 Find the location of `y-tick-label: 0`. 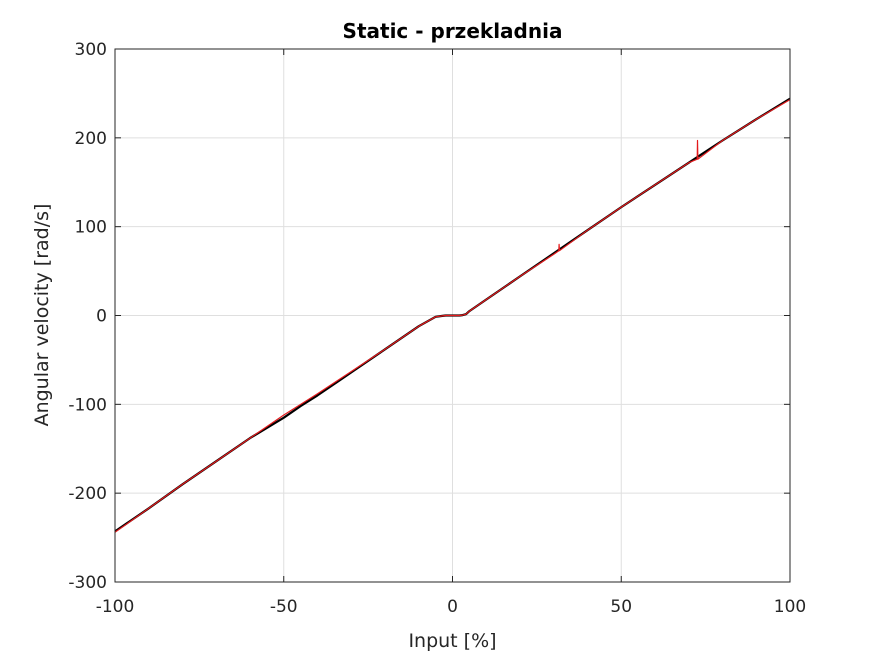

y-tick-label: 0 is located at coordinates (101, 317).